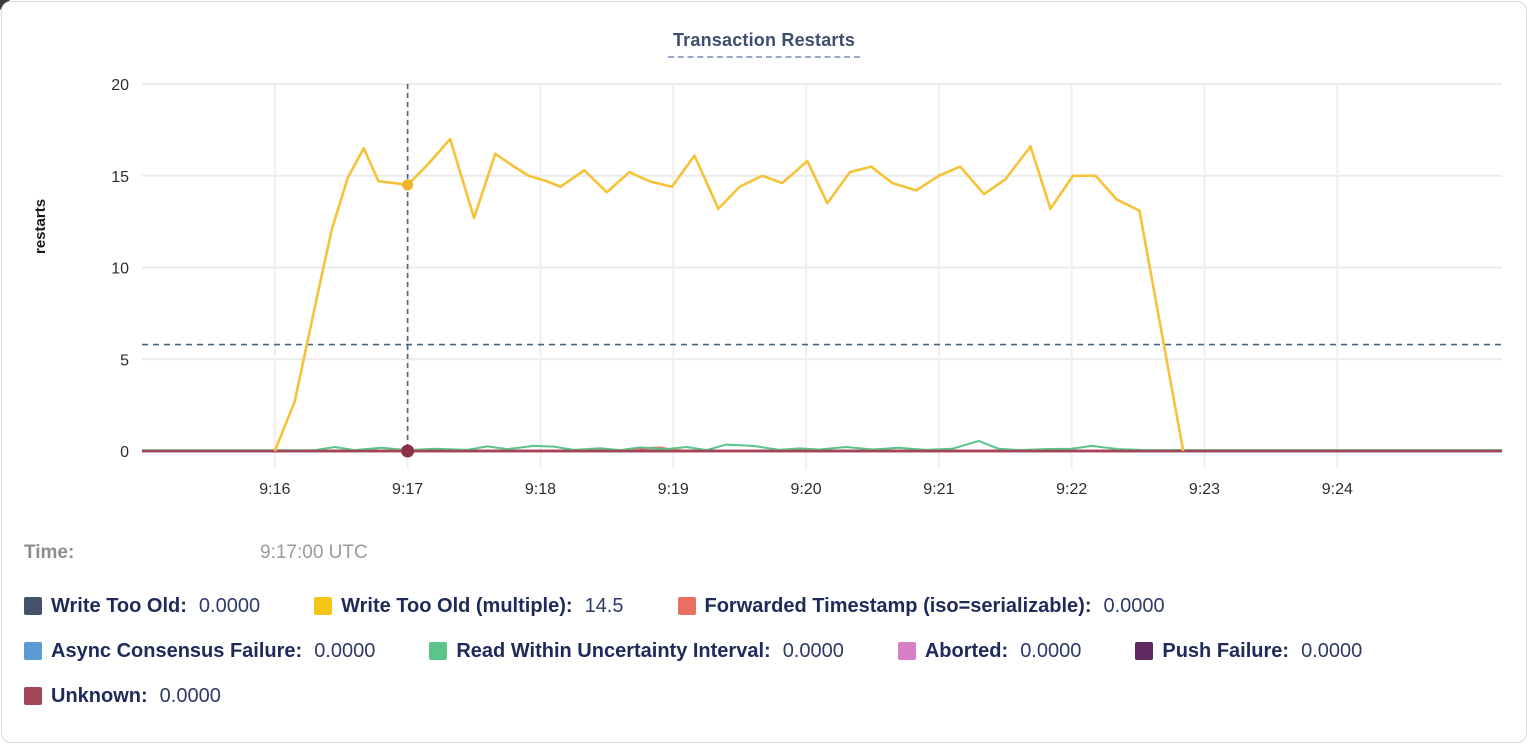 Image resolution: width=1528 pixels, height=744 pixels. Describe the element at coordinates (314, 552) in the screenshot. I see `time-value: 9:17:00 UTC` at that location.